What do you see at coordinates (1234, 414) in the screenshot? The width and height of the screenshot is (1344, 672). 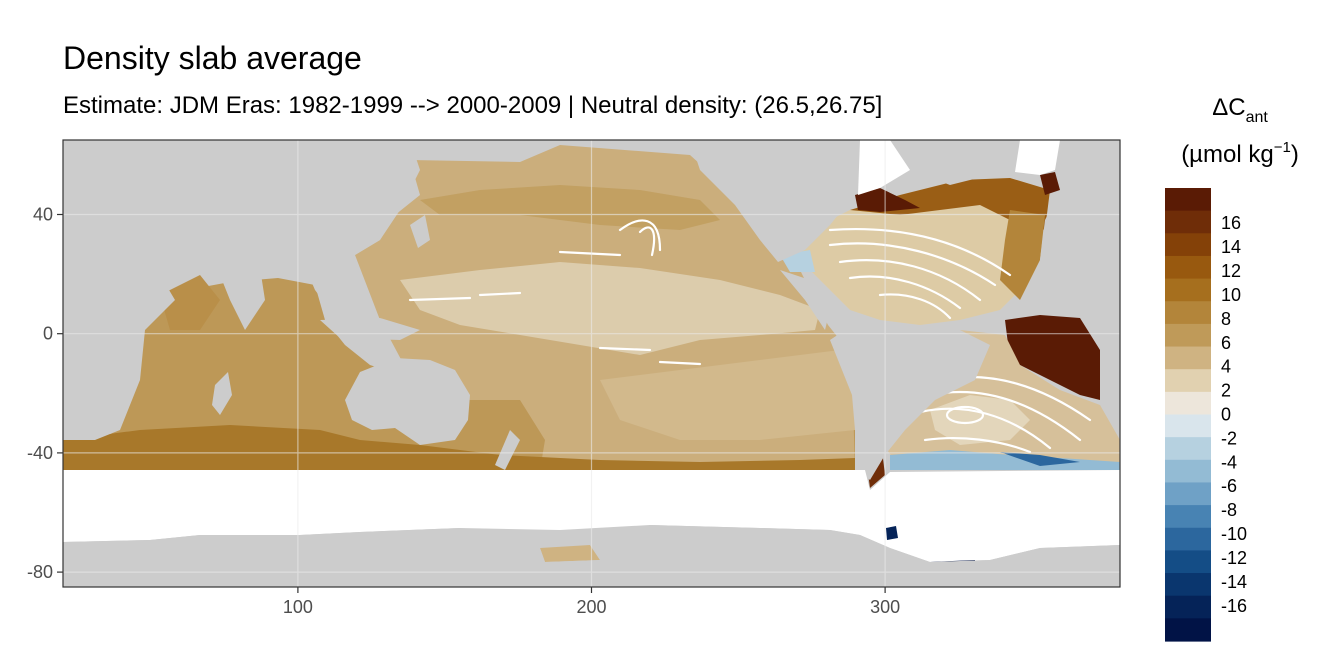 I see `legend-labels: 16 14 12 10 8 6 4 2 0 -2 -4 -6 -8 -10 -12 -14 -16` at bounding box center [1234, 414].